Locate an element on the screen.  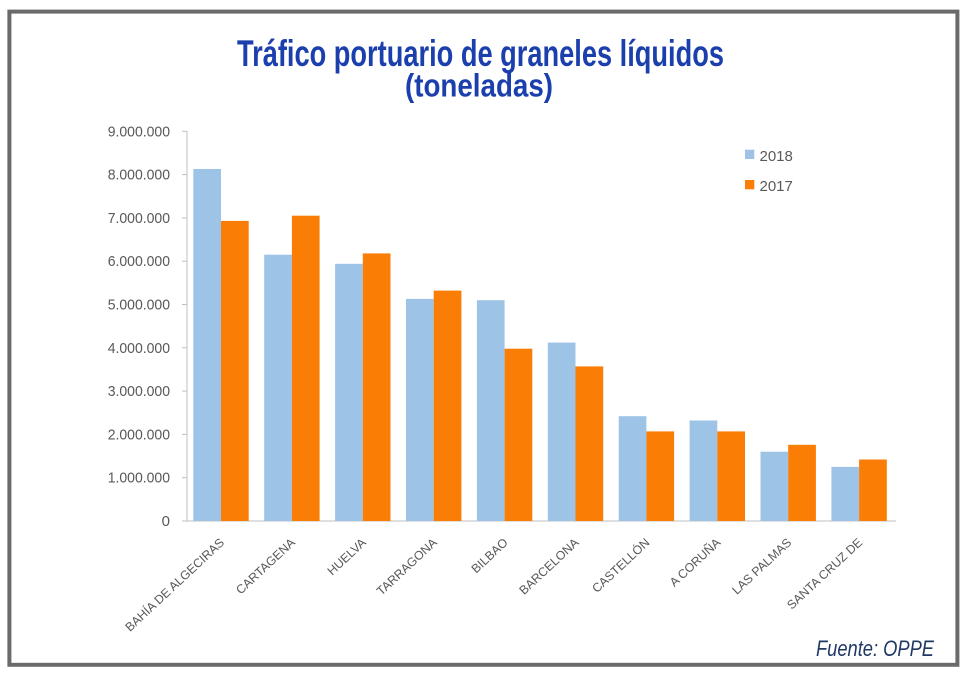
svg-text: 8.000.000 is located at coordinates (139, 175).